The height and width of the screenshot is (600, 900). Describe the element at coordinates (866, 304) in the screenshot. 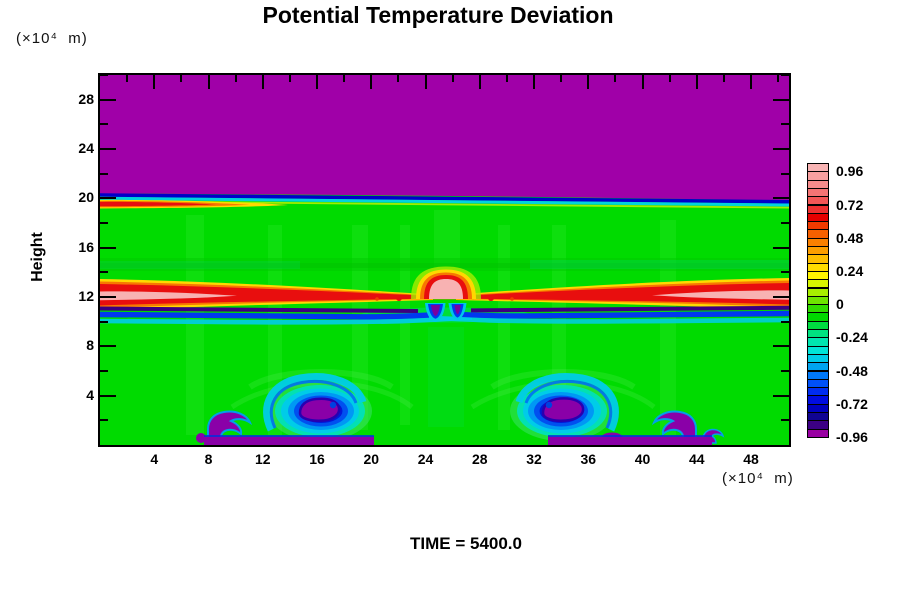

I see `colorbar-labels: 0.96 0.72 0.48 0.24 0 -0.24 -0.48 -0.72 -0.96` at that location.